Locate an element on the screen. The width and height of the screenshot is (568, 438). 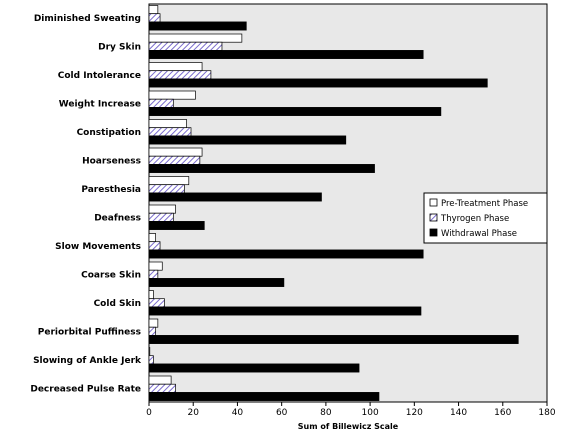
x-tick-label: 120 is located at coordinates (414, 413).